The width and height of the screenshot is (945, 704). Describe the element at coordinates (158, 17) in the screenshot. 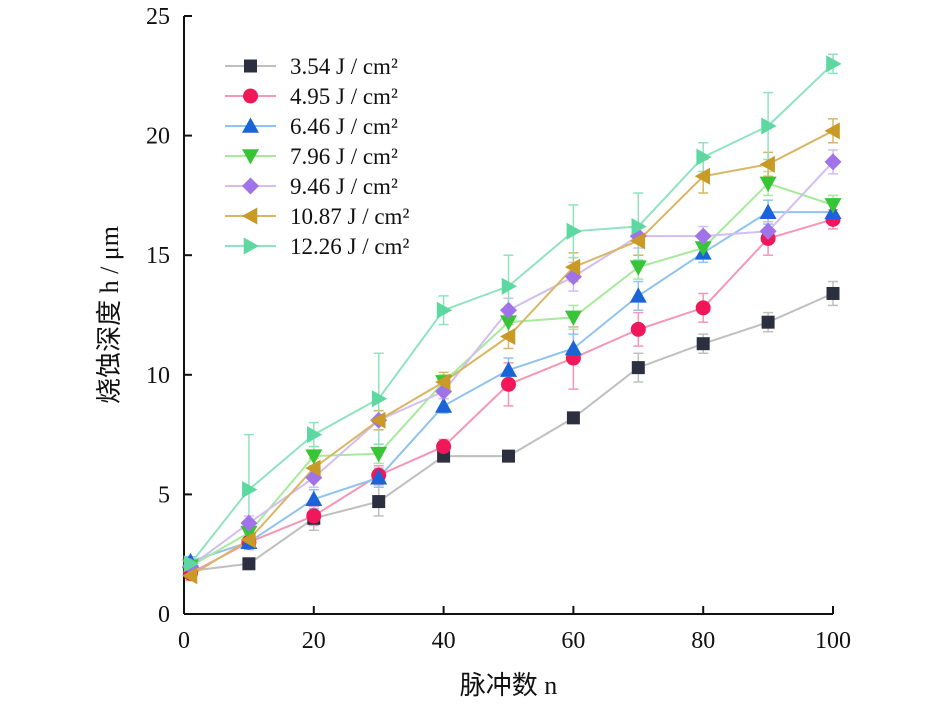

I see `y-tick-label: 25` at that location.